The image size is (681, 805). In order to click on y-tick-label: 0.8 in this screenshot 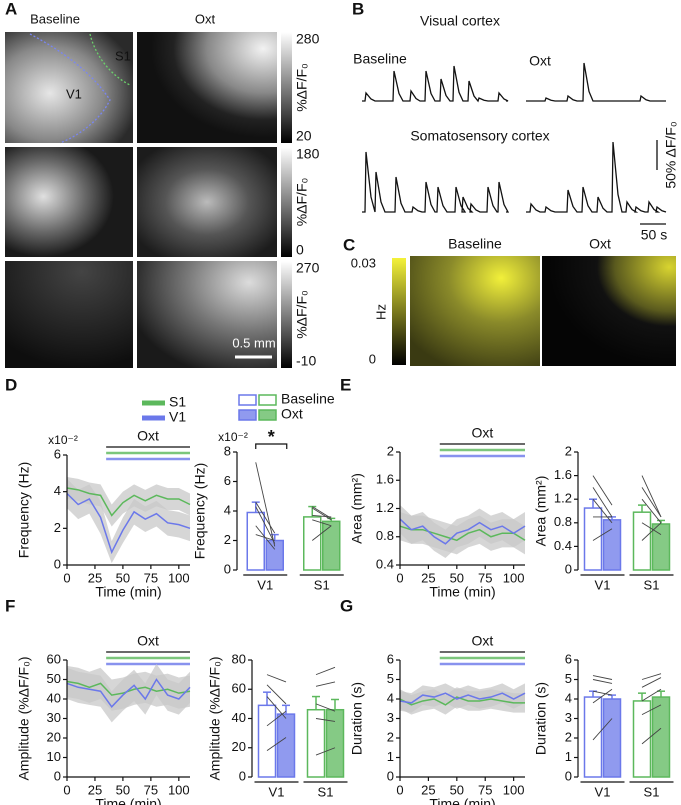, I will do `click(563, 521)`.